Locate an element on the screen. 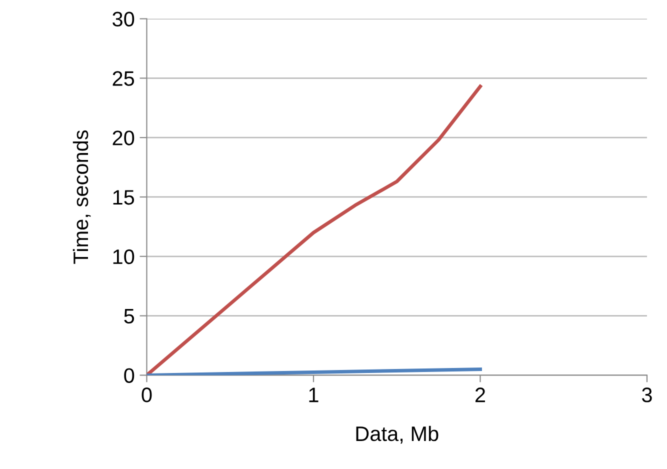  y-tick-label: 20 is located at coordinates (123, 138).